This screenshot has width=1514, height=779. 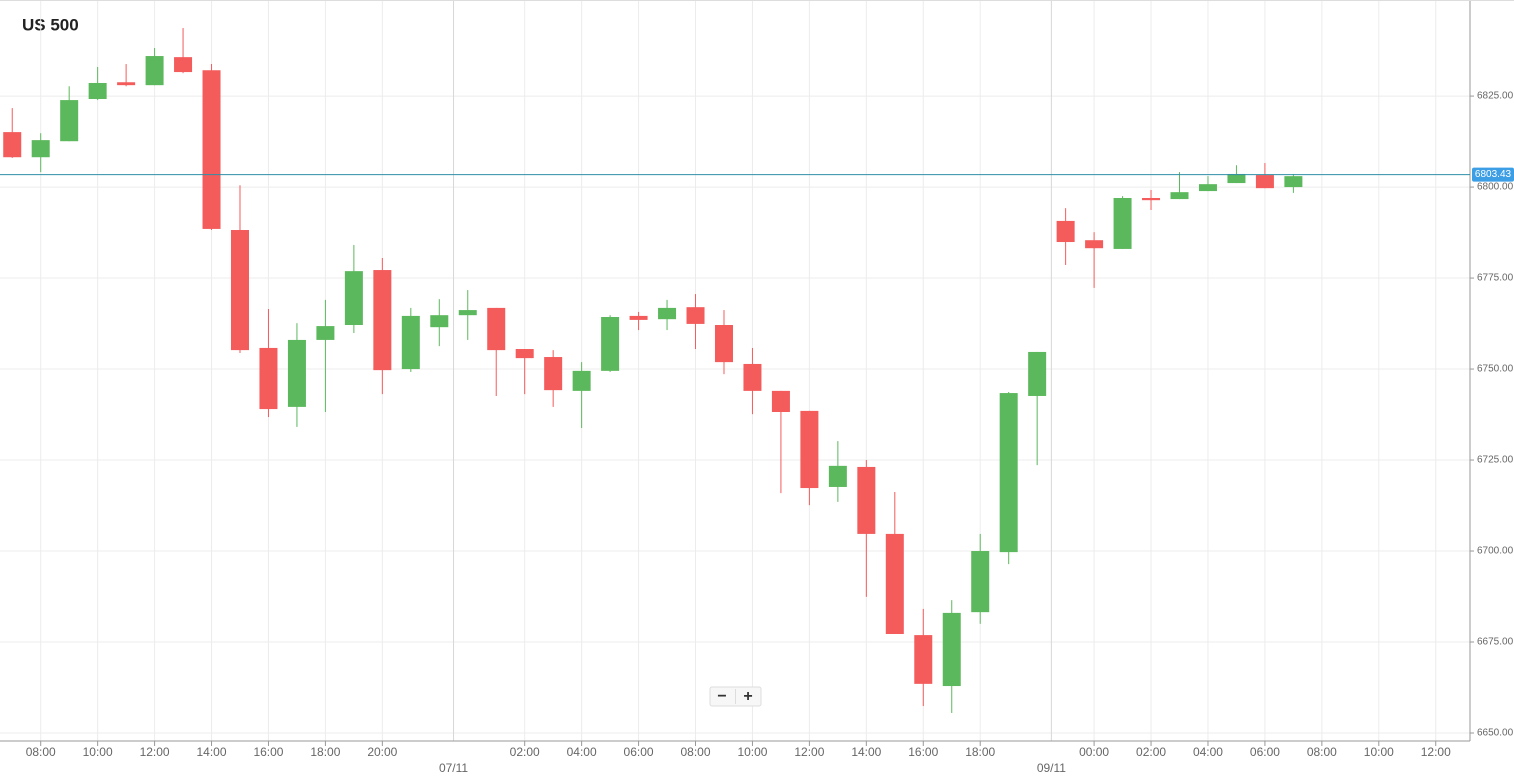 I want to click on y-tick-label: 6750.00, so click(x=1495, y=369).